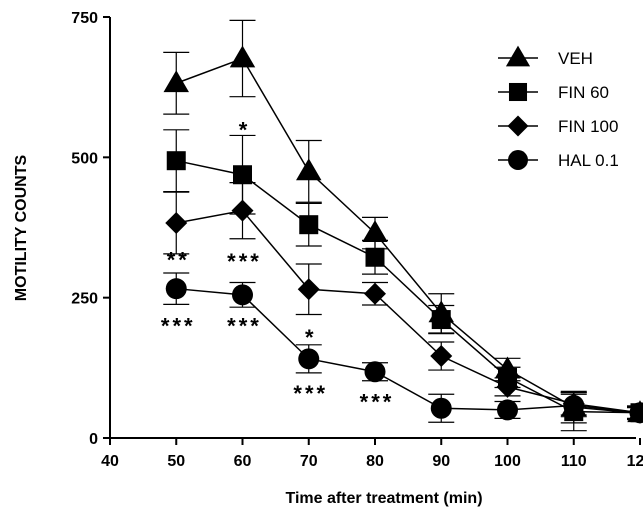 This screenshot has height=515, width=643. Describe the element at coordinates (588, 160) in the screenshot. I see `legend-label-hal-0-1: HAL 0.1` at that location.